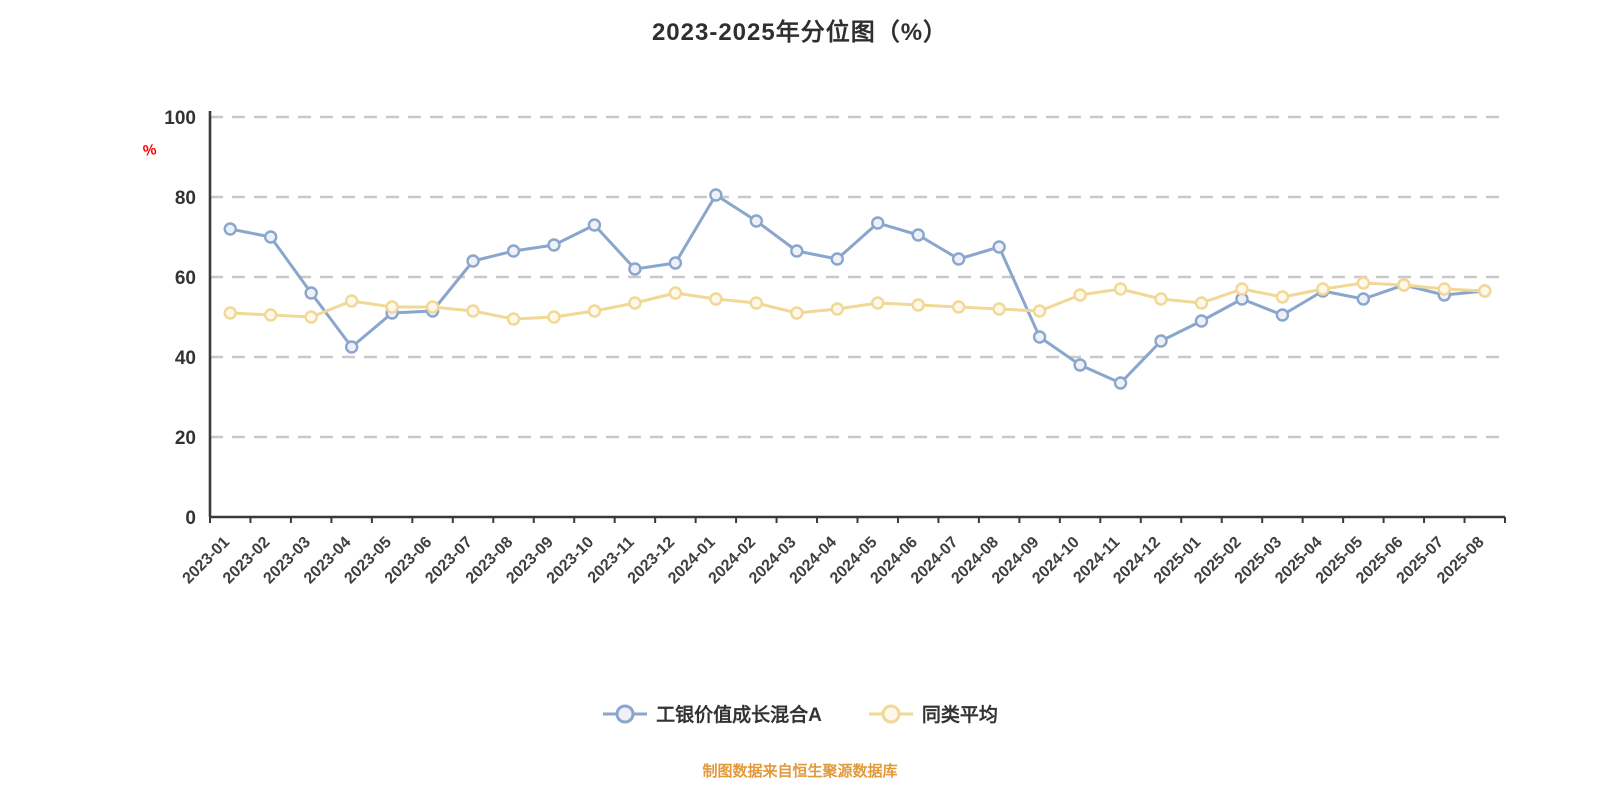 Image resolution: width=1600 pixels, height=800 pixels. Describe the element at coordinates (739, 715) in the screenshot. I see `legend-label-fund: 工银价值成长混合A` at that location.